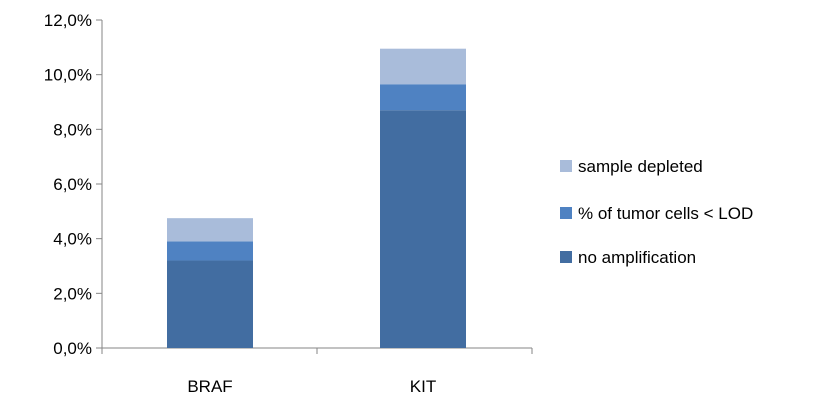  I want to click on y-tick-label: 4,0%, so click(72, 239).